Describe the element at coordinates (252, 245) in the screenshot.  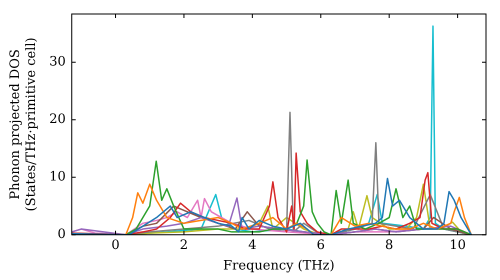
I see `x-tick-label: 4` at that location.